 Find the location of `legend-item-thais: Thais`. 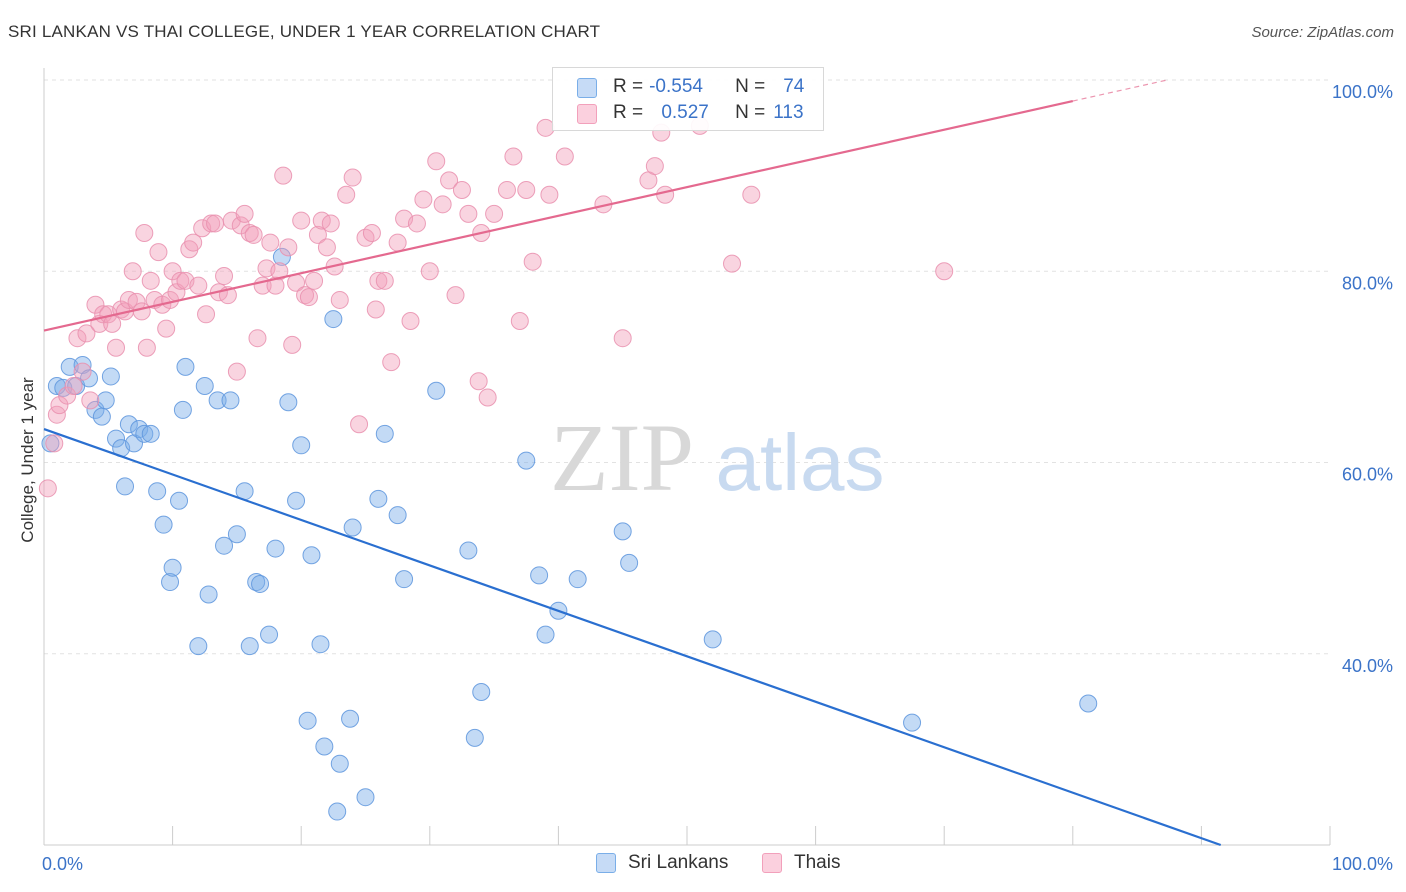

legend-item-thais: Thais is located at coordinates (801, 863).